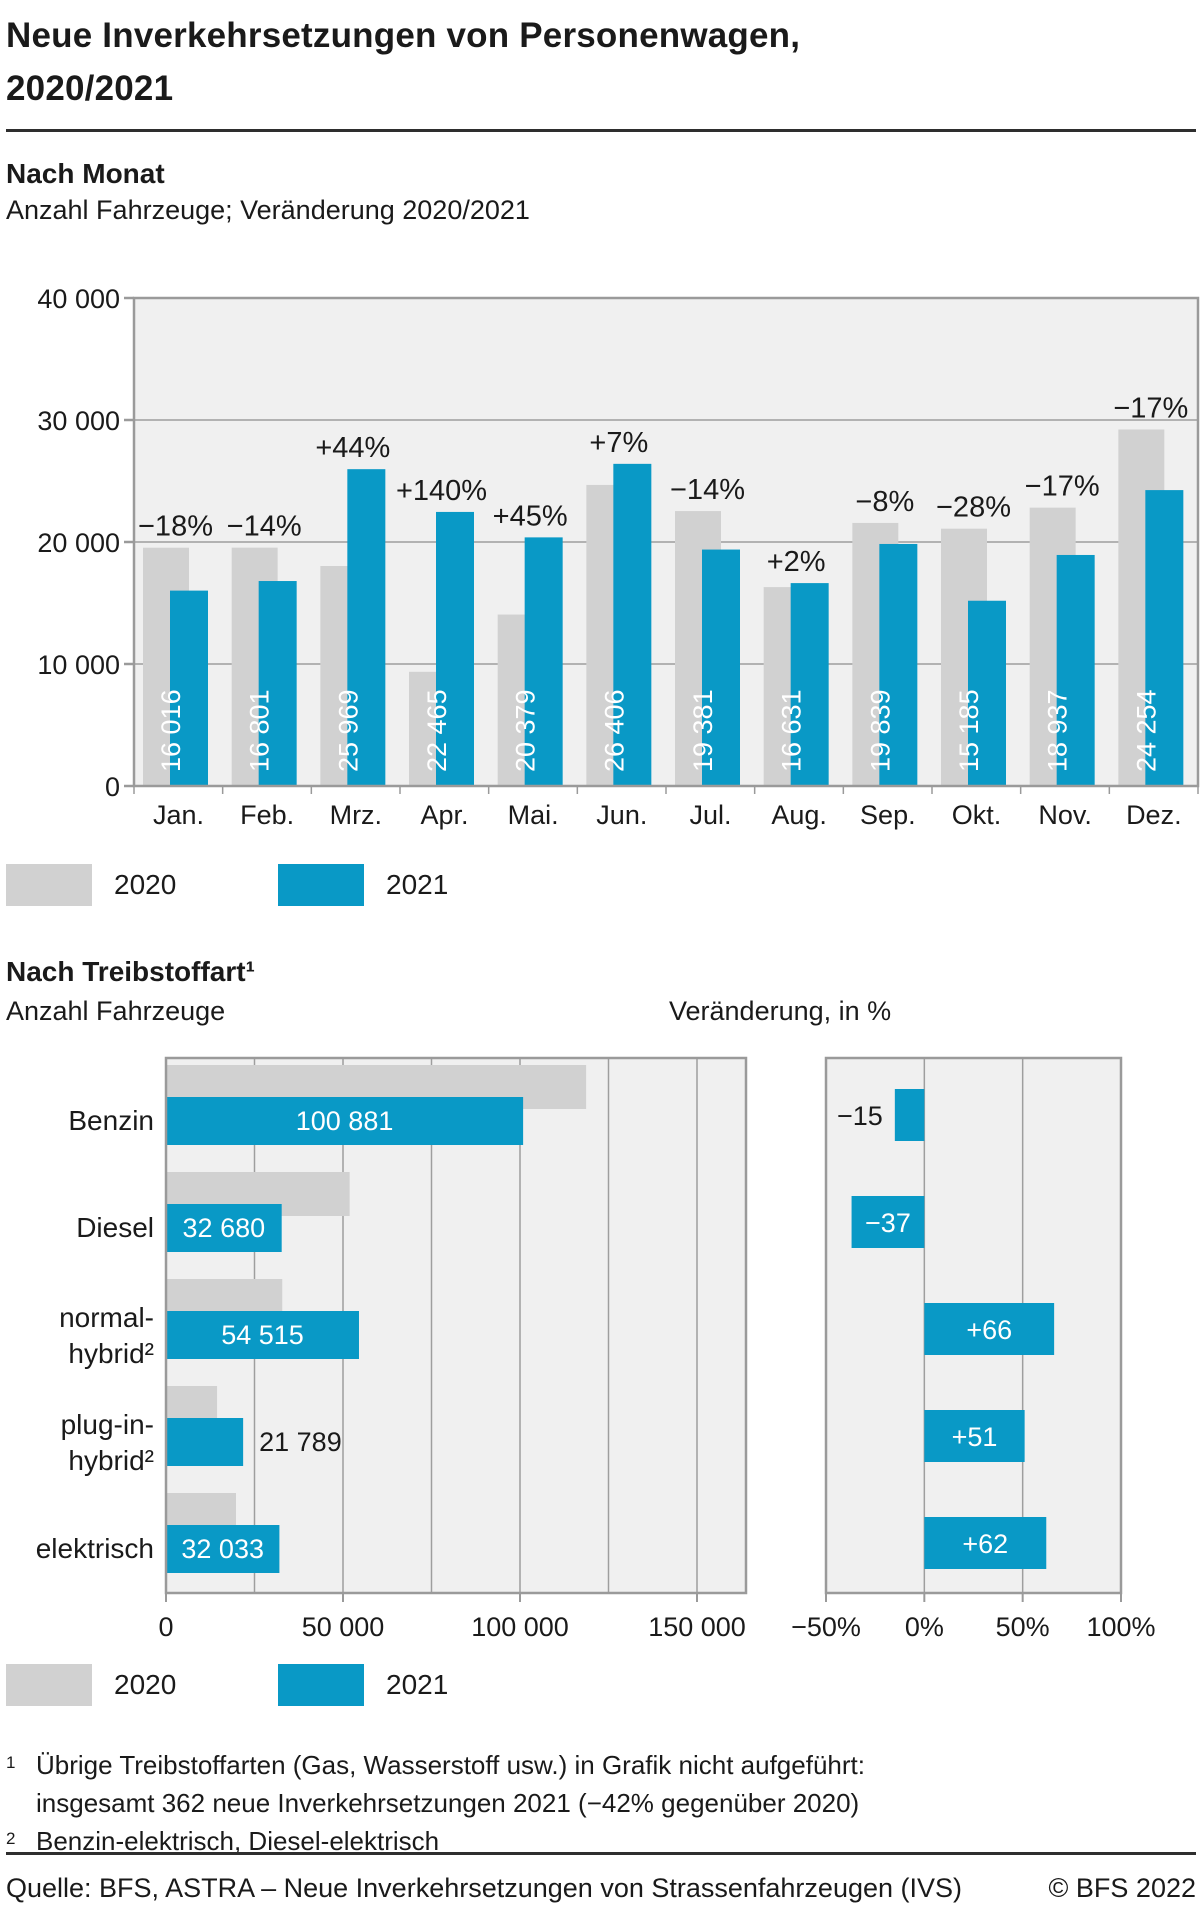 The image size is (1202, 1916). Describe the element at coordinates (632, 624) in the screenshot. I see `bar-2021-Jun.` at that location.